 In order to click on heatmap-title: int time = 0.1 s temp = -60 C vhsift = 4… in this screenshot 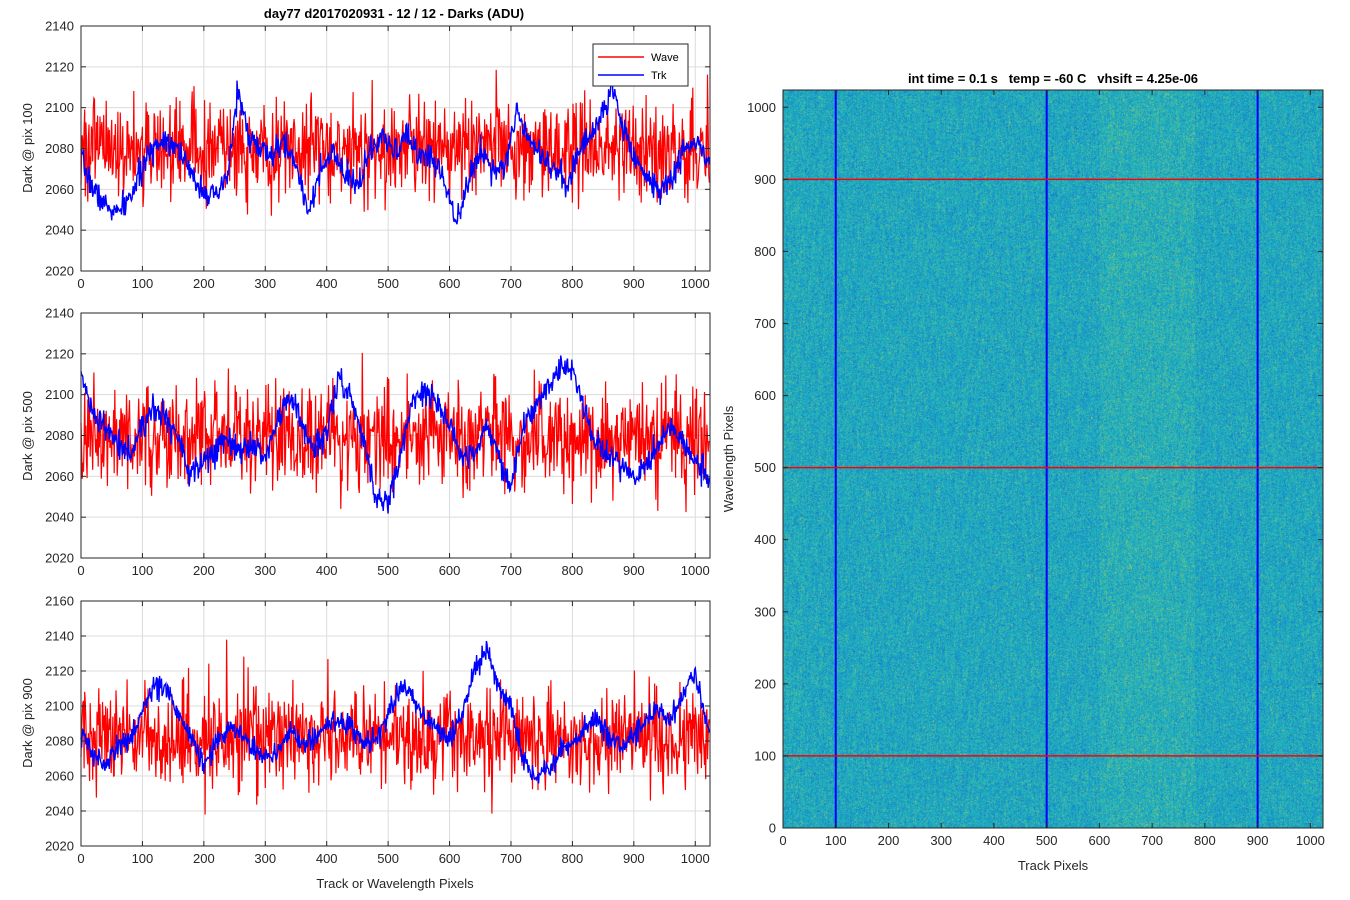, I will do `click(1053, 78)`.